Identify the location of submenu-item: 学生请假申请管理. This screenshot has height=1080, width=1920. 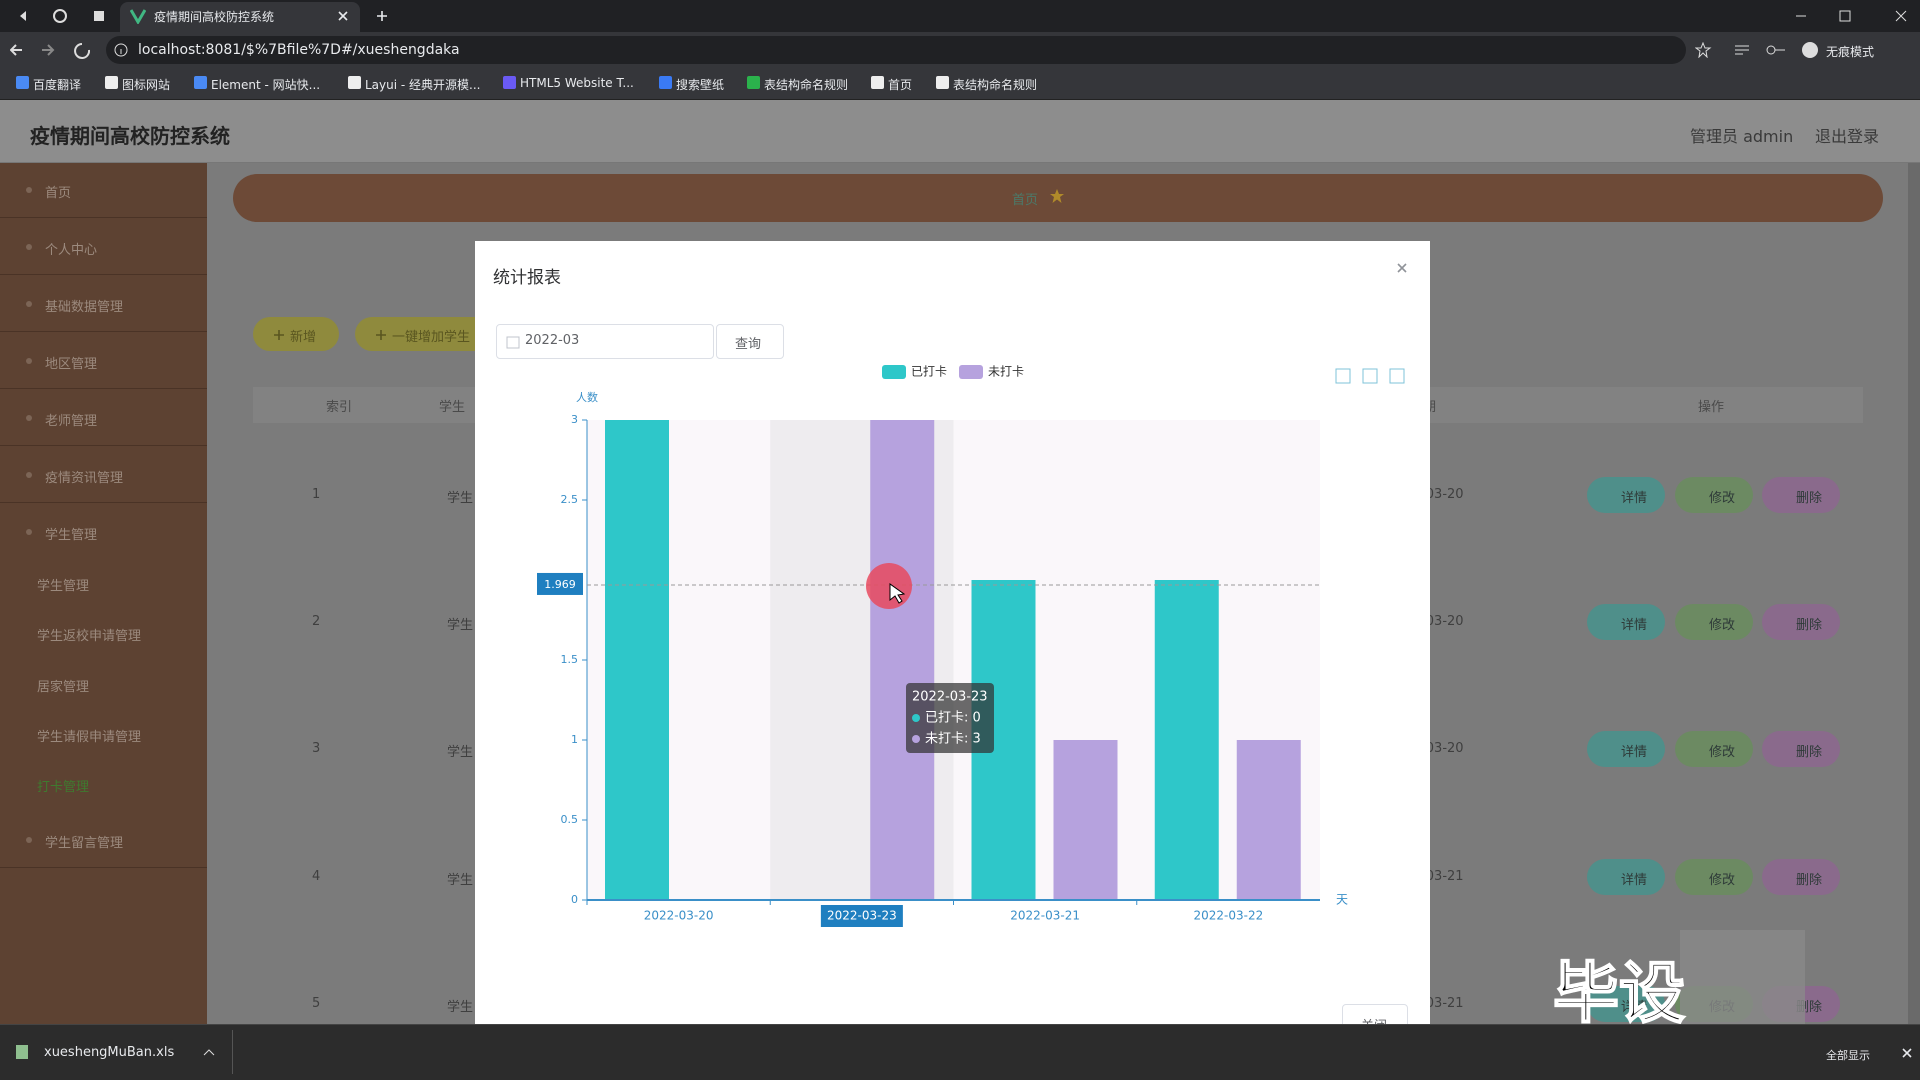
(89, 737).